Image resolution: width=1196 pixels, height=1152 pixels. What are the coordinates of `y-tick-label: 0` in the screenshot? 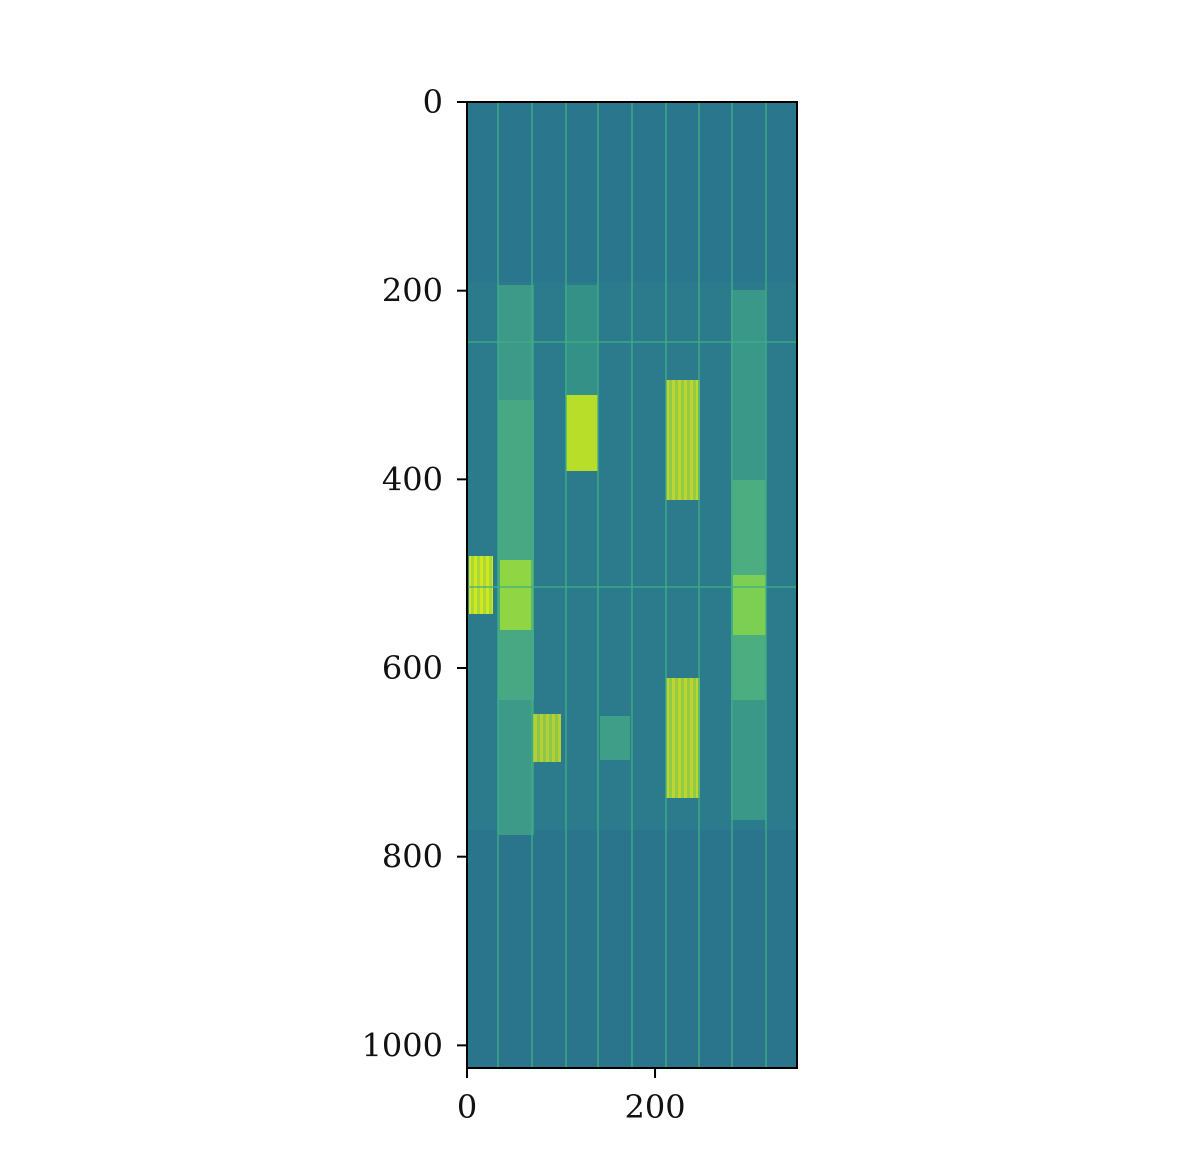 It's located at (433, 102).